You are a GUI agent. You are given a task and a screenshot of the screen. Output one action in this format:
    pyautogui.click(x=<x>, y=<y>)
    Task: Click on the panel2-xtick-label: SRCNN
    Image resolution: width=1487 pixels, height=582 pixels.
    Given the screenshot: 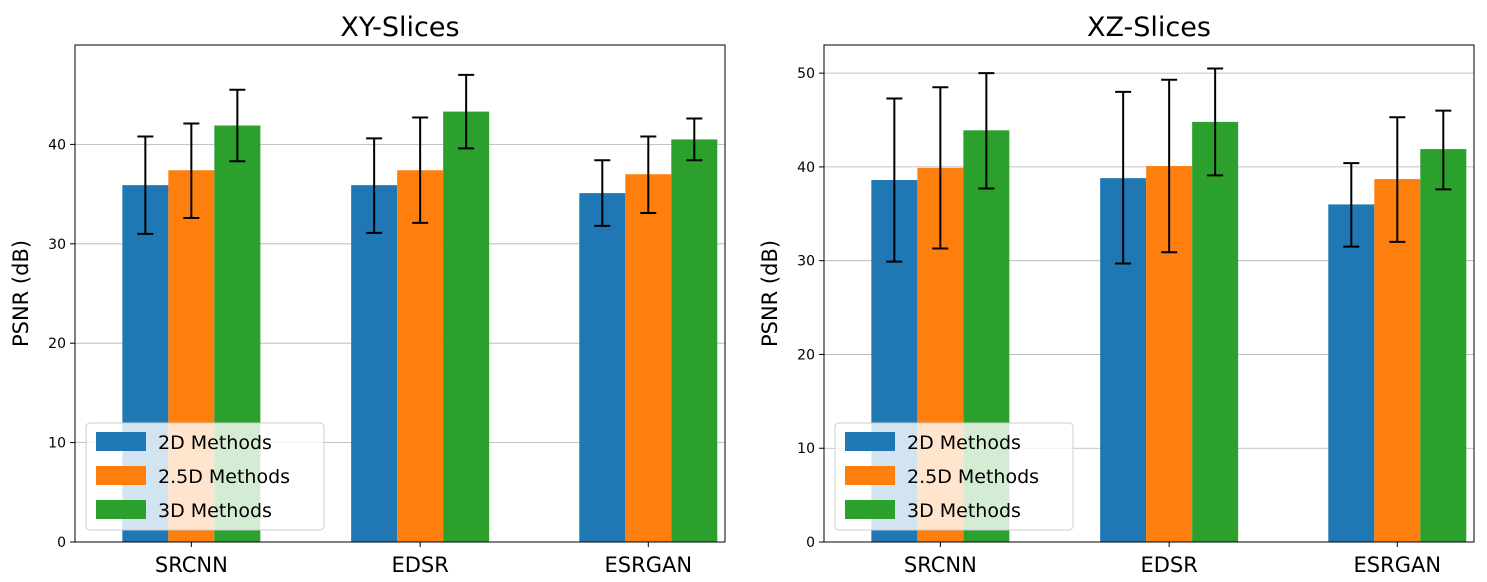 What is the action you would take?
    pyautogui.click(x=940, y=565)
    